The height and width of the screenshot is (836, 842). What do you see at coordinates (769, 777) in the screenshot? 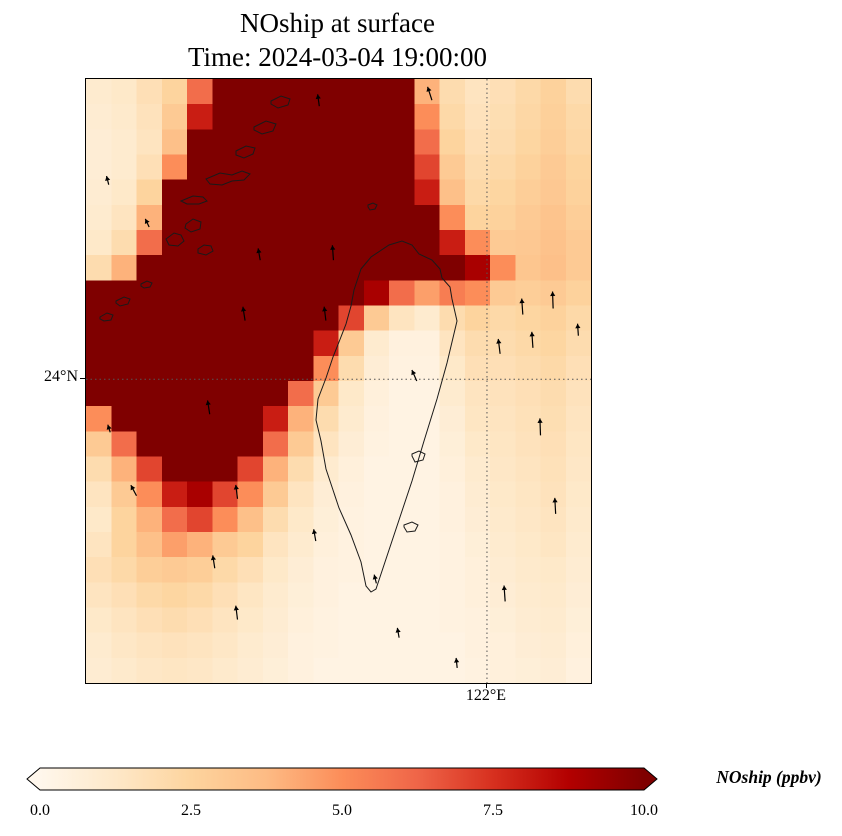
I see `colorbar-label: NOship (ppbv)` at bounding box center [769, 777].